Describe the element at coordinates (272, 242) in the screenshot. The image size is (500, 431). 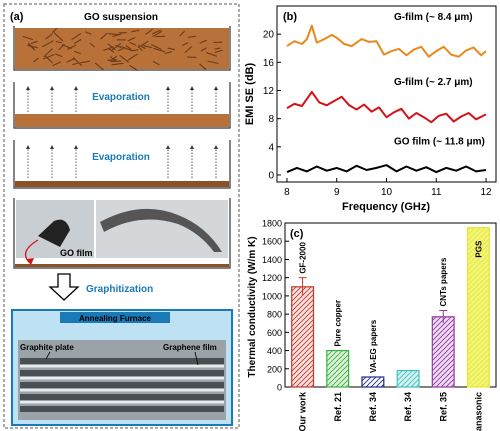
I see `y-tick-label: 1600` at that location.